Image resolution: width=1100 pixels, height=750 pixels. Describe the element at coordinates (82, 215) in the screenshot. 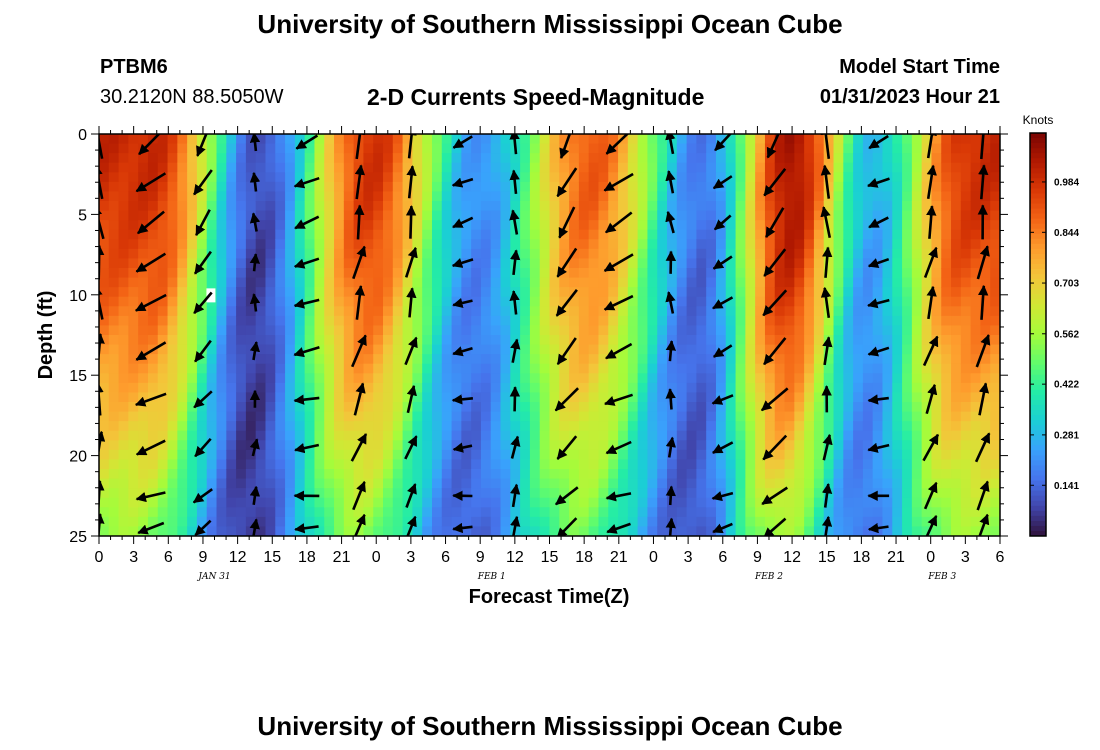

I see `y-tick-label: 5` at that location.